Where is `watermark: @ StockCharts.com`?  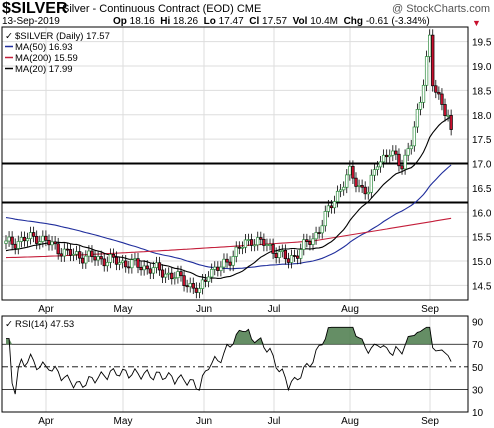
watermark: @ StockCharts.com is located at coordinates (441, 9).